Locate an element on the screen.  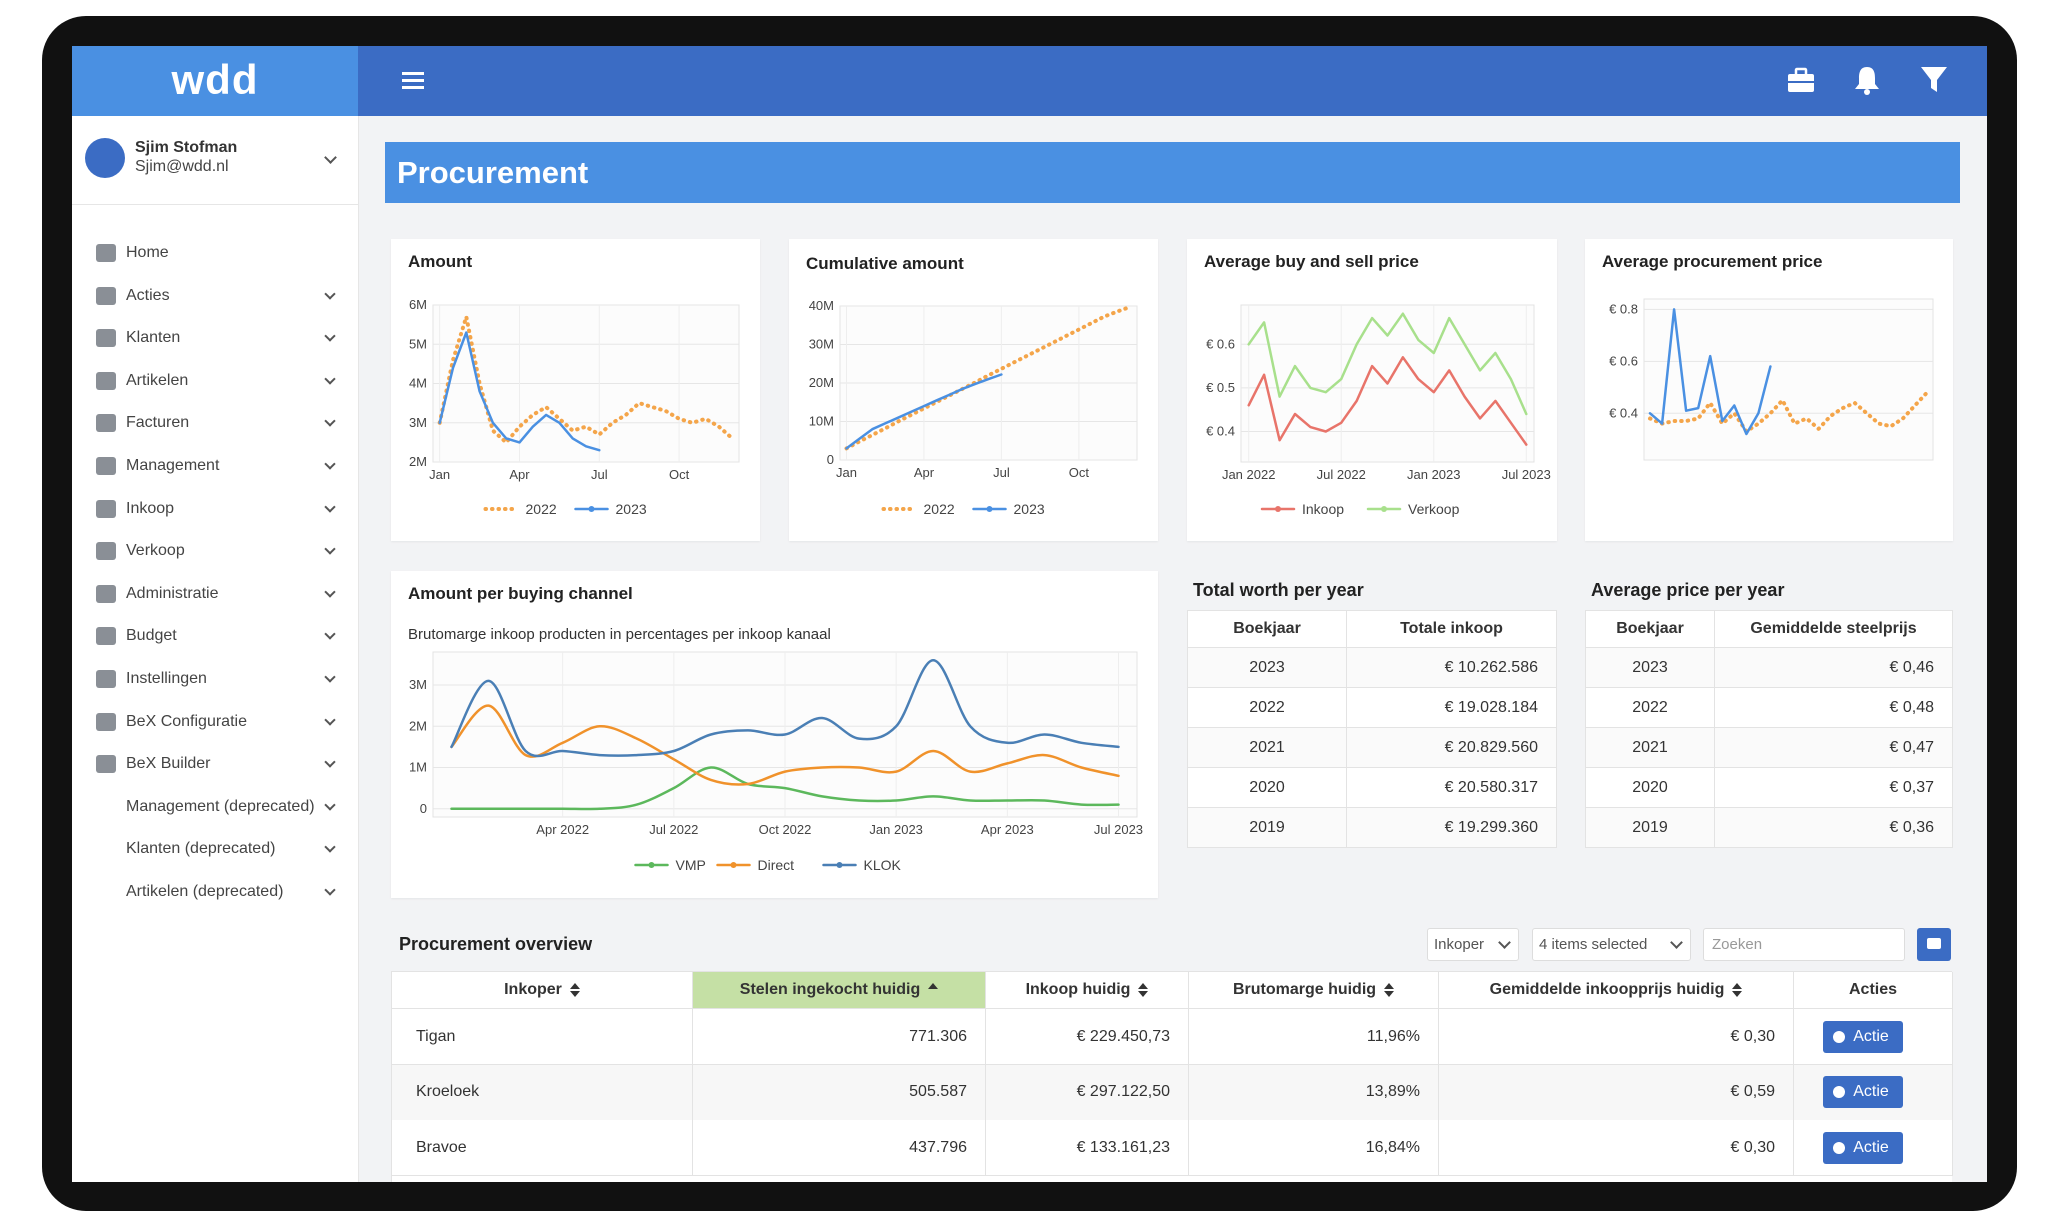
menu-item: Artikelen is located at coordinates (215, 382).